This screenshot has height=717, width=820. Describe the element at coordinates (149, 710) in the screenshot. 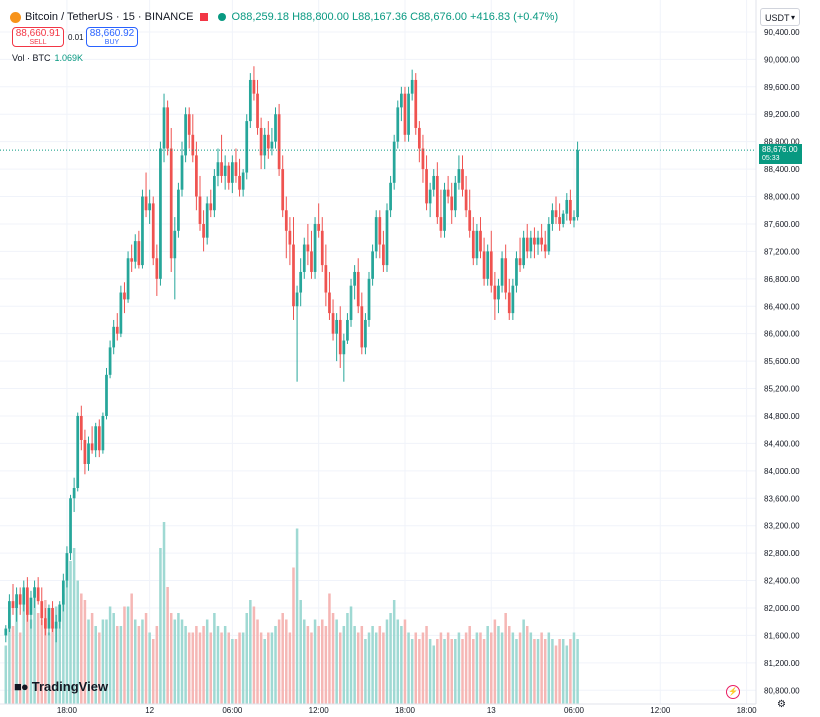

I see `time-tick-label: 12` at that location.